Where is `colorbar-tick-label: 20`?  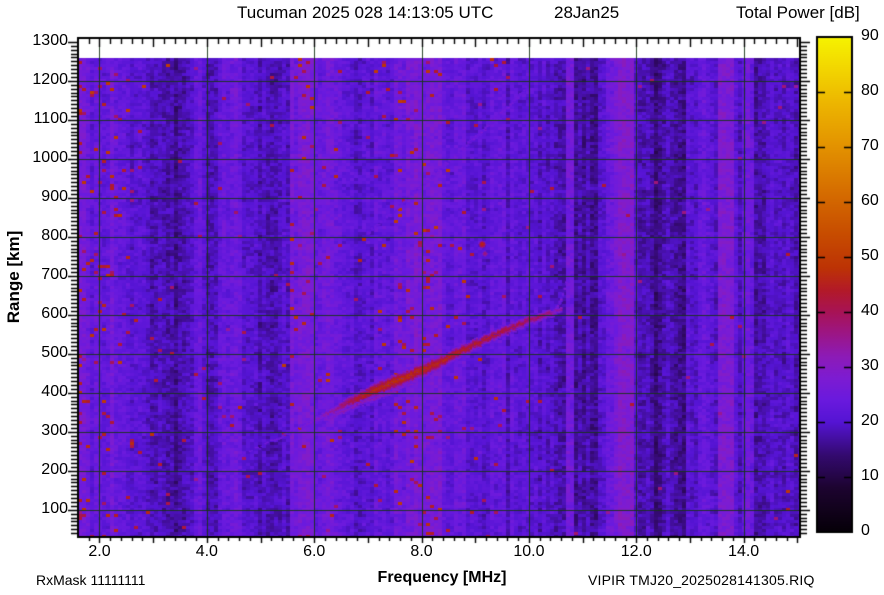 colorbar-tick-label: 20 is located at coordinates (870, 420).